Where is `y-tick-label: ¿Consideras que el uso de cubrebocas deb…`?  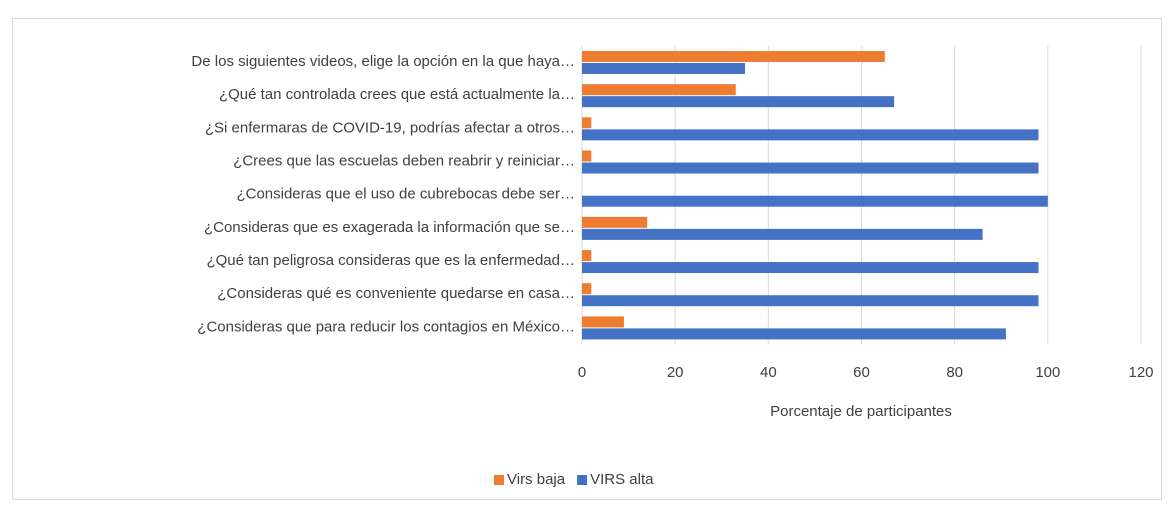 y-tick-label: ¿Consideras que el uso de cubrebocas deb… is located at coordinates (405, 194).